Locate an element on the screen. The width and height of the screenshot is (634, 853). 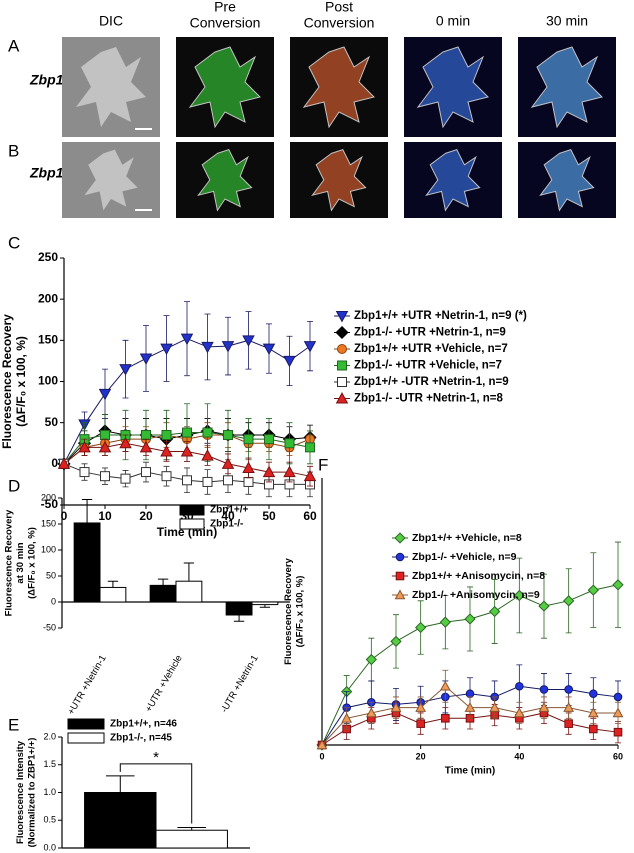
y-tick-label: 1.5 is located at coordinates (49, 764).